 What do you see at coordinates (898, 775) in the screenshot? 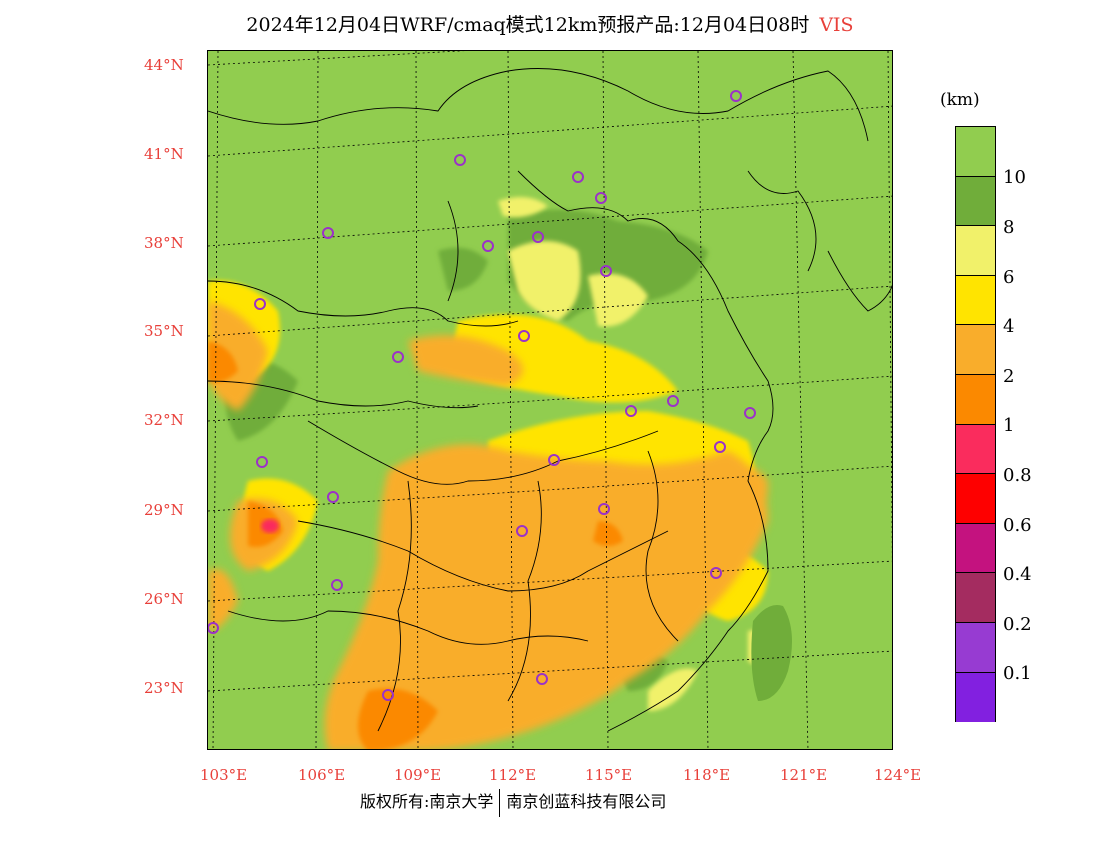
I see `lon-label: 124°E` at bounding box center [898, 775].